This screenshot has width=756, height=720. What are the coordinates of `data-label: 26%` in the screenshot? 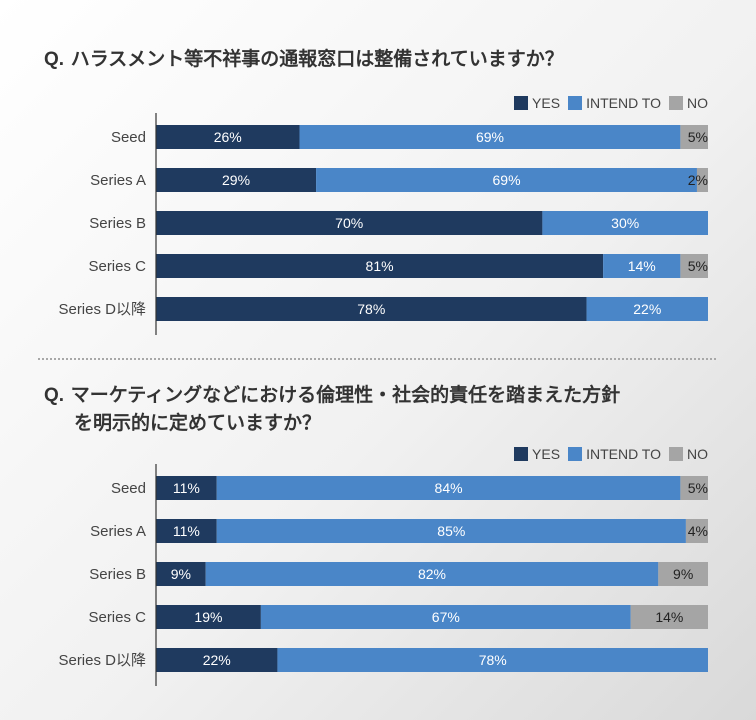 It's located at (228, 137).